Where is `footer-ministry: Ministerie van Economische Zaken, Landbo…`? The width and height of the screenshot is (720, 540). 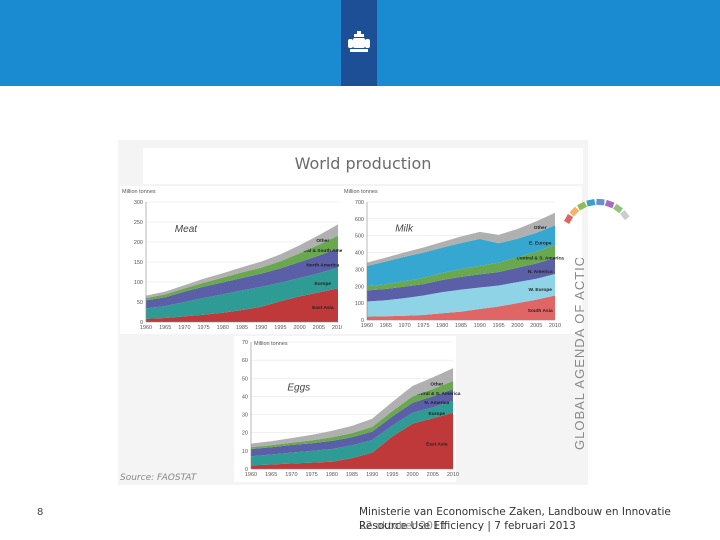
footer-ministry: Ministerie van Economische Zaken, Landbo… is located at coordinates (515, 512).